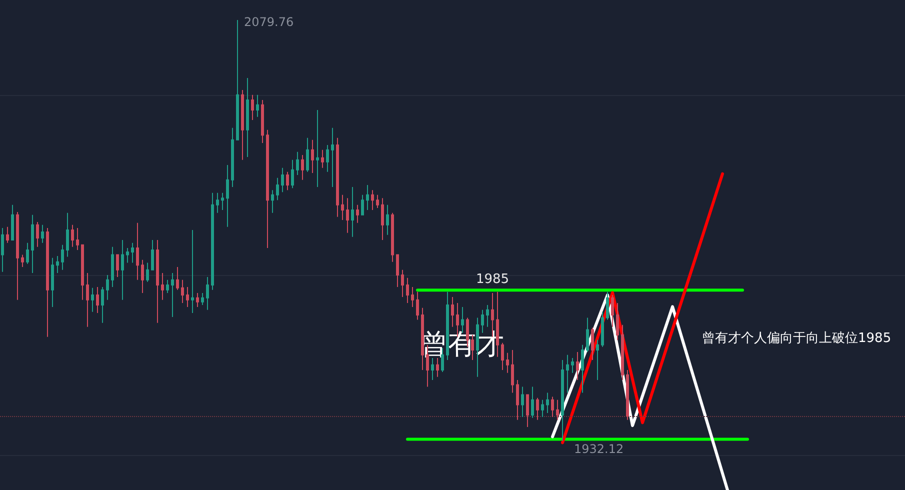  Describe the element at coordinates (269, 22) in the screenshot. I see `annotation: 2079.76` at that location.